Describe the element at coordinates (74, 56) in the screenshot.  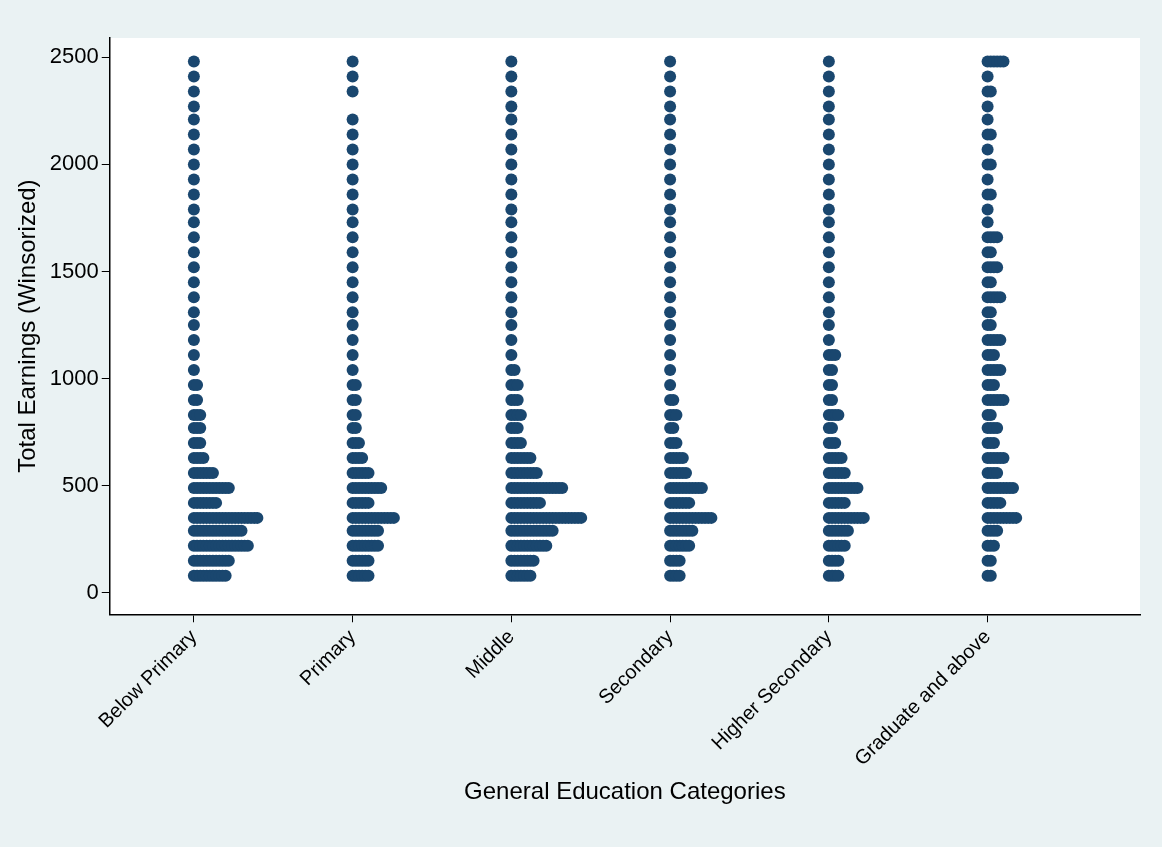
I see `y-tick-label: 2500` at that location.